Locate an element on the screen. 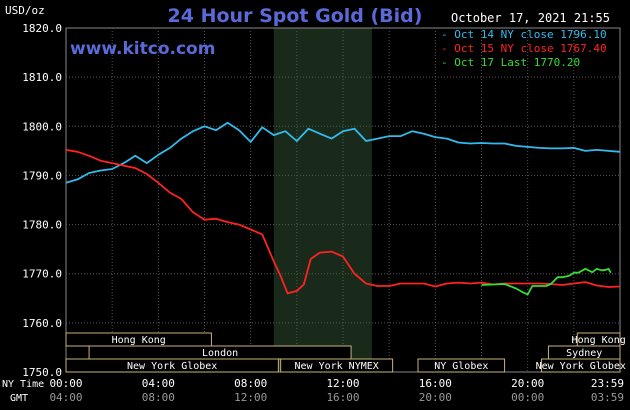 The height and width of the screenshot is (410, 630). gmt-row-label: GMT is located at coordinates (19, 398).